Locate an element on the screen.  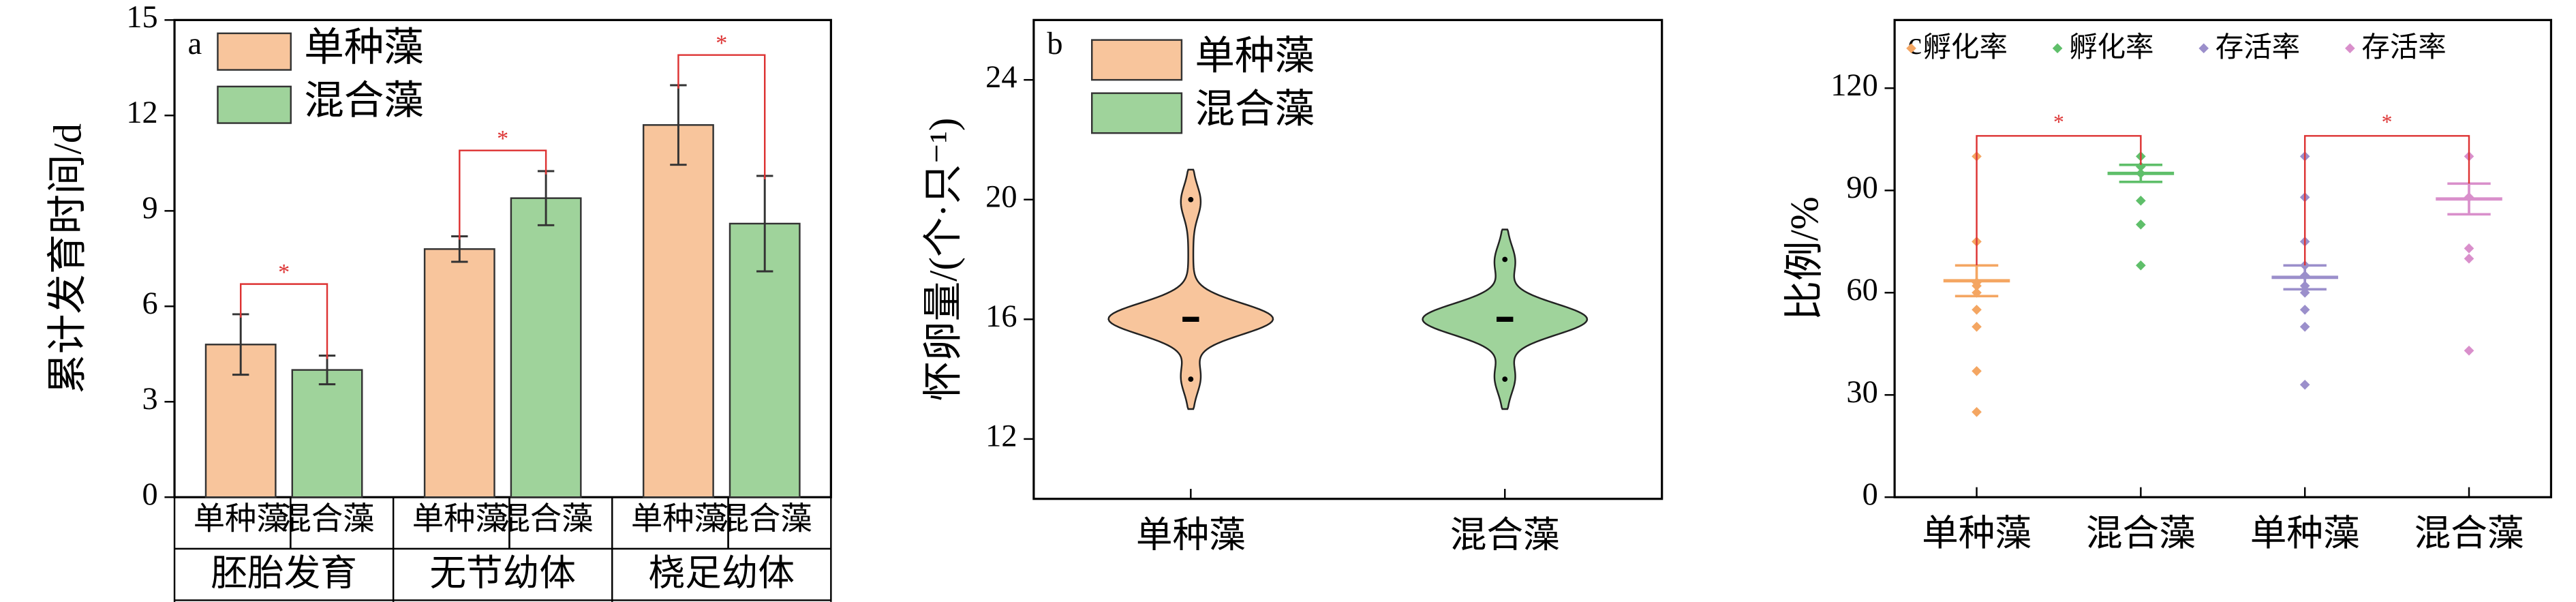
y-tick-label: 20 is located at coordinates (1001, 196).